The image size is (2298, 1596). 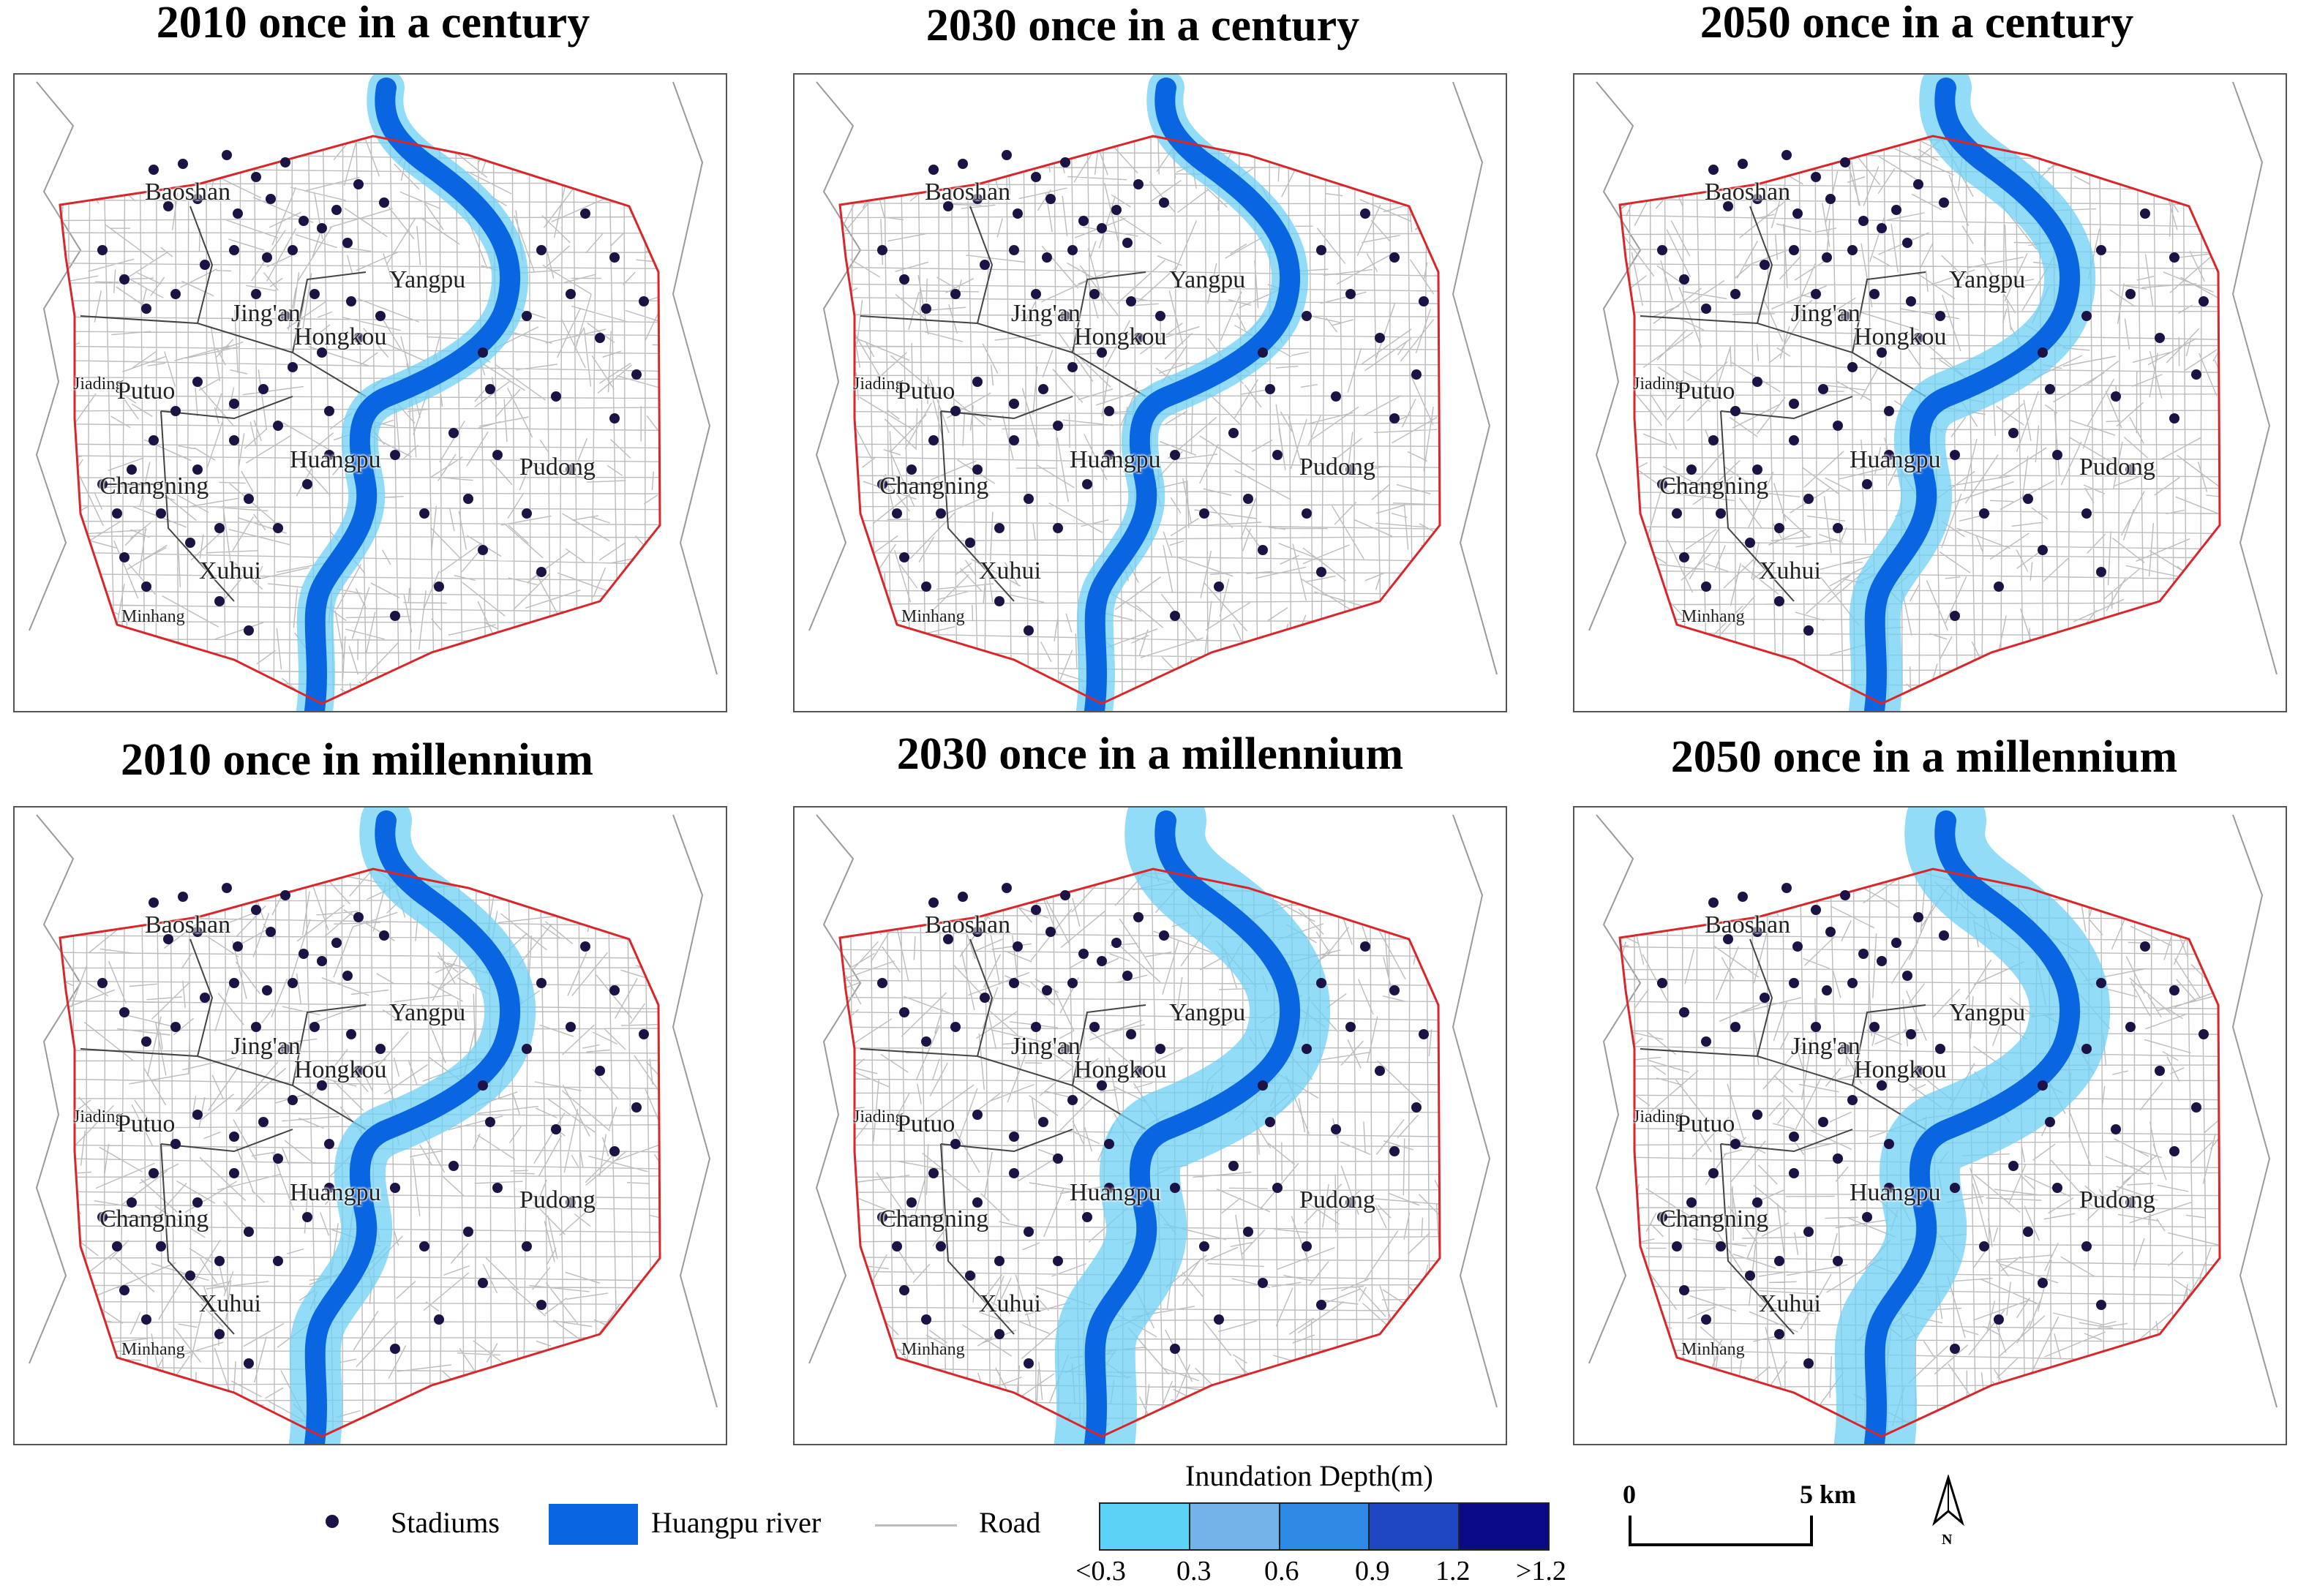 What do you see at coordinates (1825, 313) in the screenshot?
I see `district-label: Jing'an` at bounding box center [1825, 313].